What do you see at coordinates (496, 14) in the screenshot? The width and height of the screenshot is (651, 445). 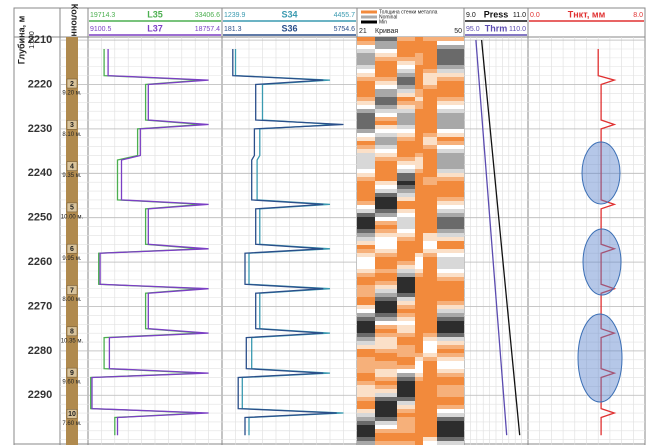 I see `curve-name: Press` at bounding box center [496, 14].